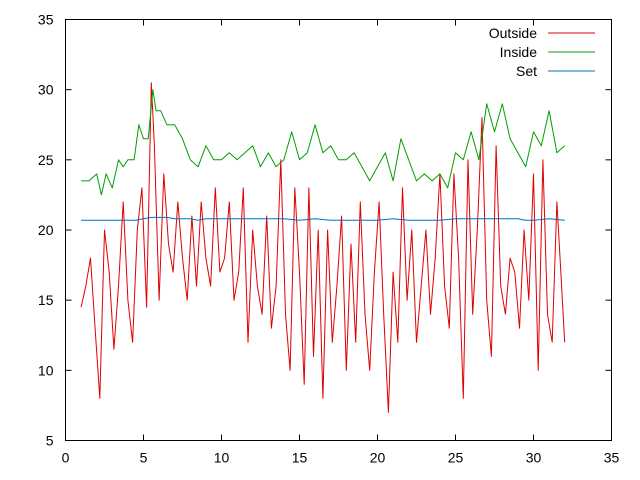  I want to click on x-tick-label: 0, so click(66, 458).